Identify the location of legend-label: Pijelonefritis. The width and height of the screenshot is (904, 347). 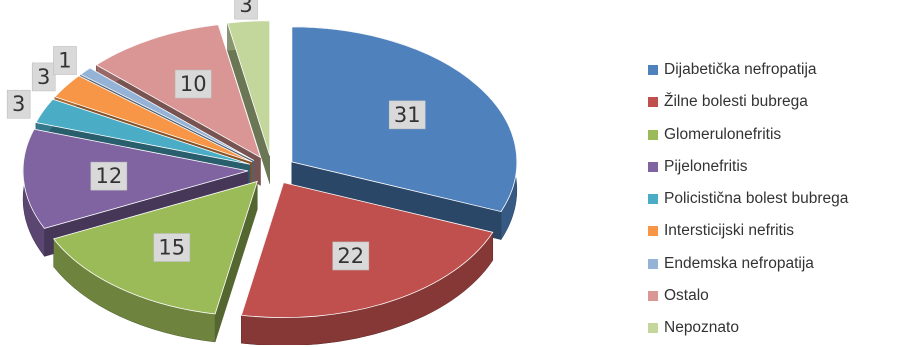
(706, 166).